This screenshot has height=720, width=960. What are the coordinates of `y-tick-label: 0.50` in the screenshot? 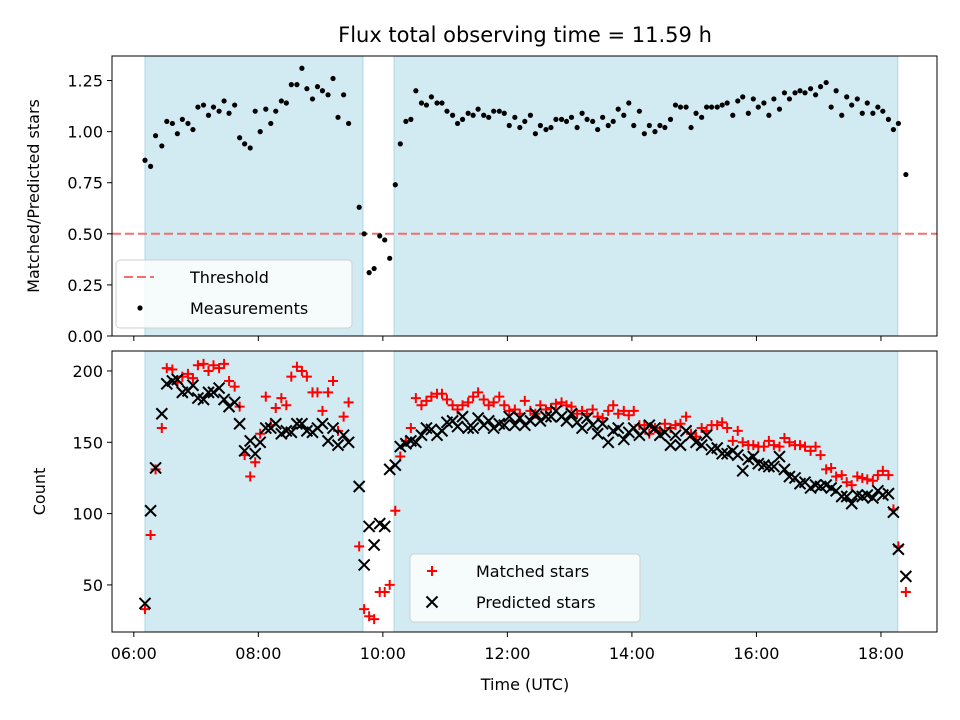 It's located at (85, 234).